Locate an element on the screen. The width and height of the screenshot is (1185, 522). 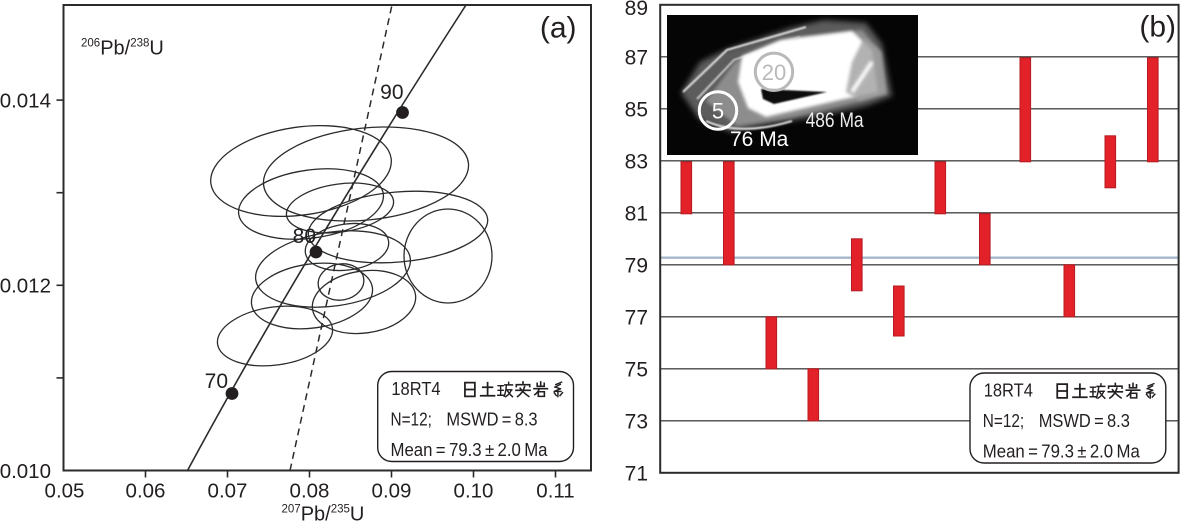
svg-text: 83 is located at coordinates (636, 161).